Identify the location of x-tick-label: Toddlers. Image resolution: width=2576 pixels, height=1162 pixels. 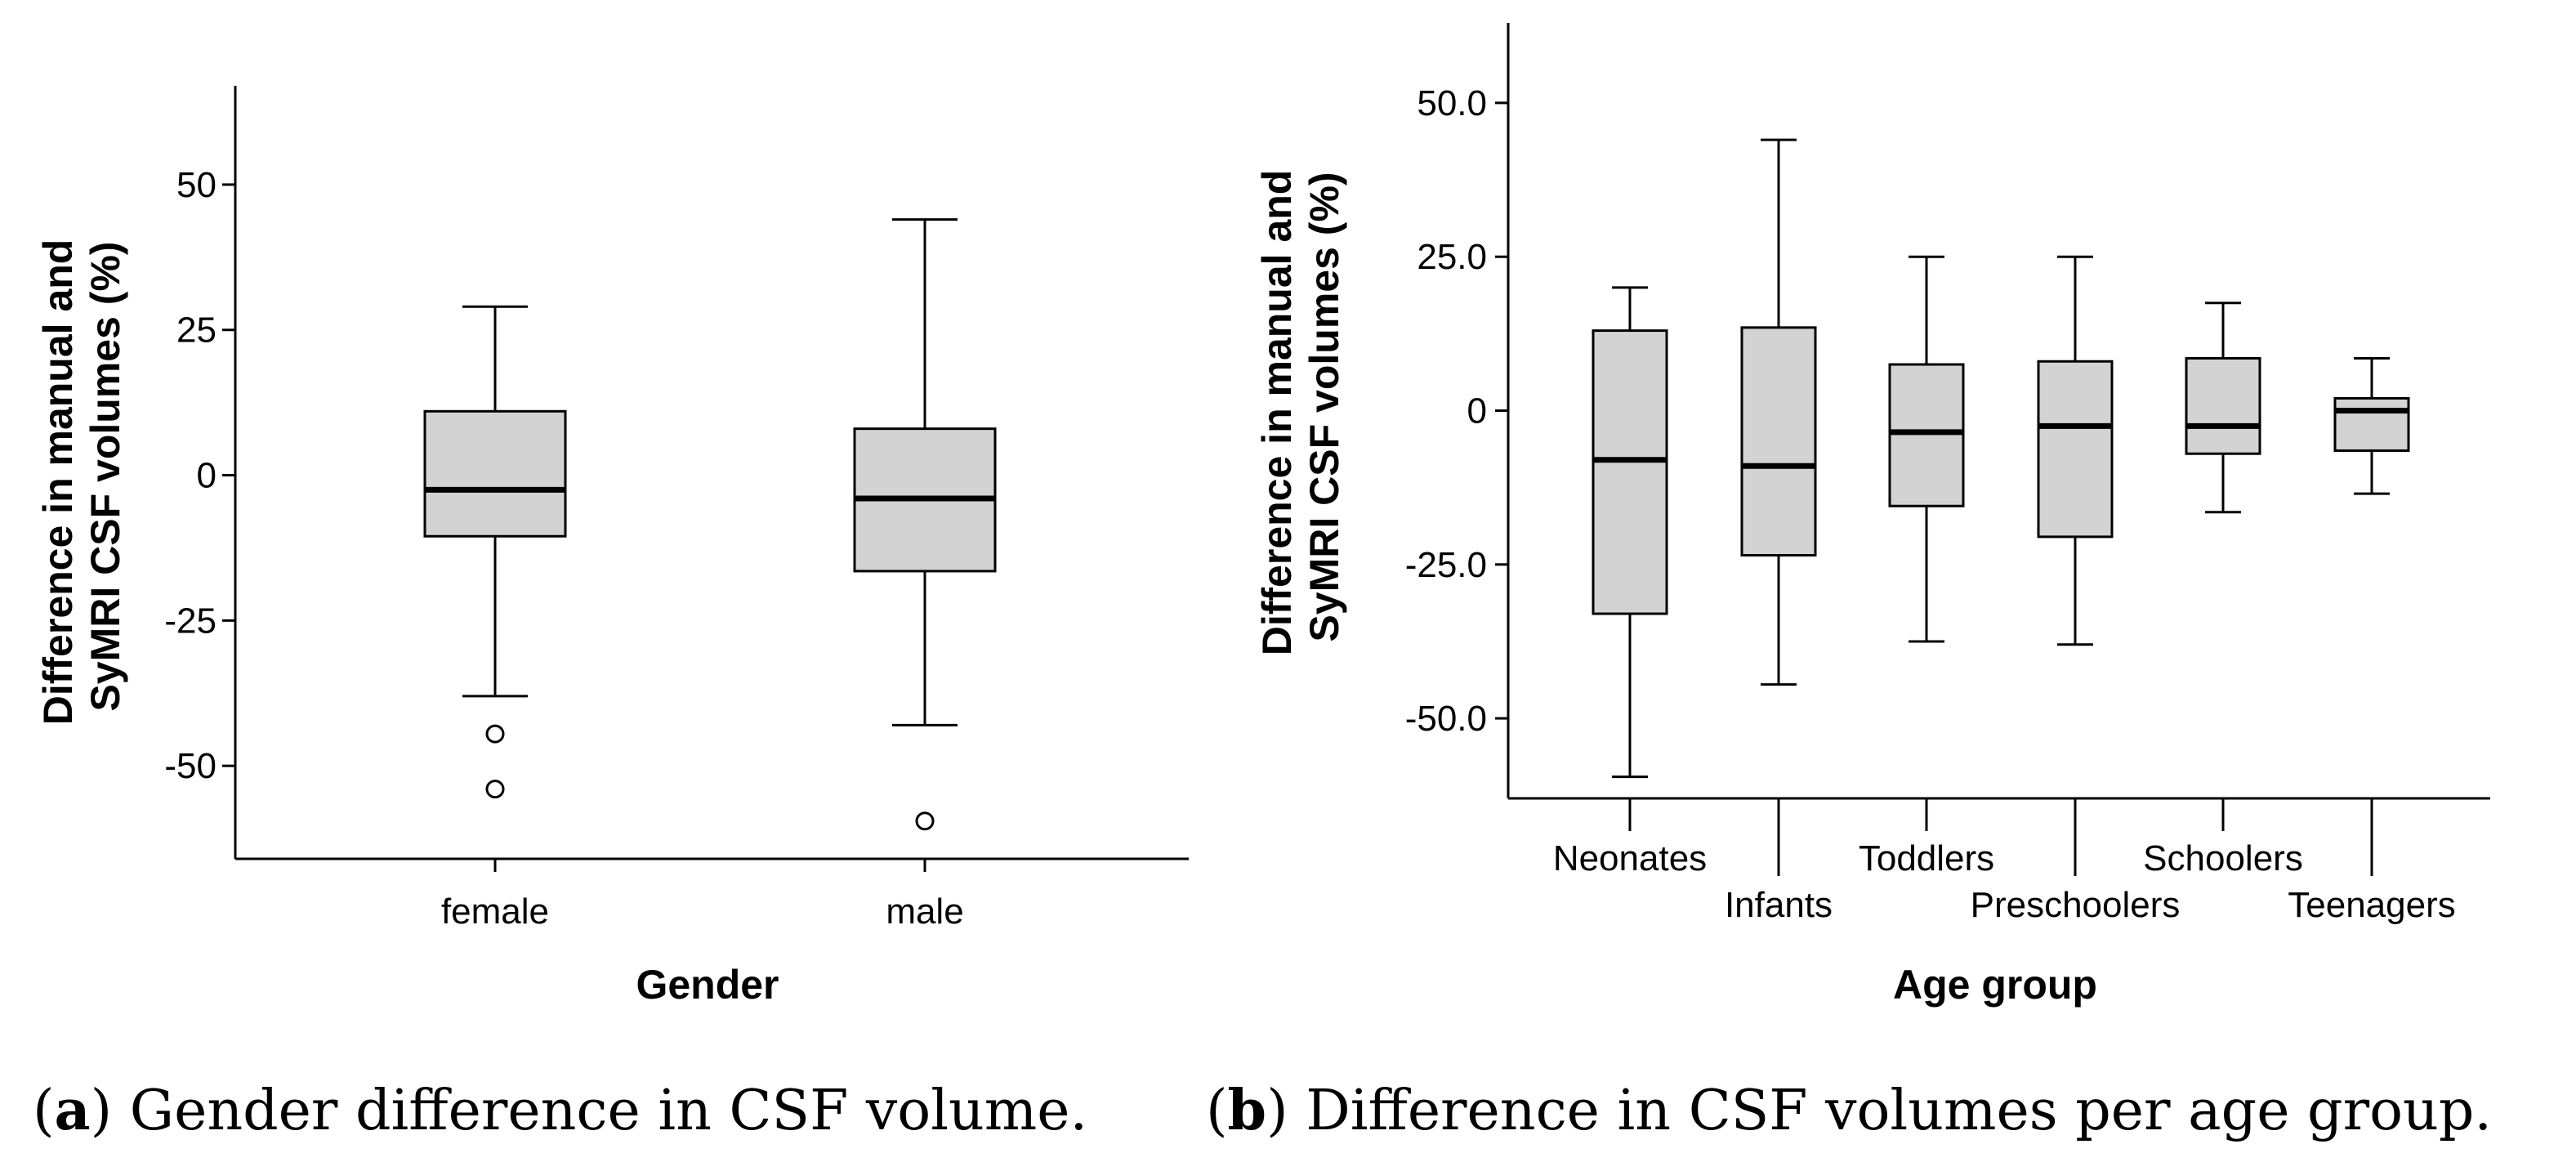
(1927, 858).